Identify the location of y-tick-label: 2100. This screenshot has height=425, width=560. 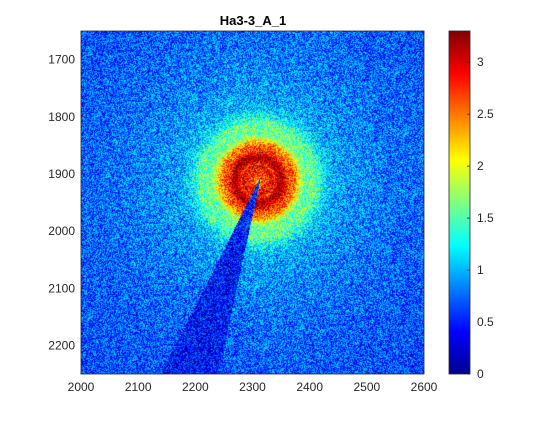
(61, 288).